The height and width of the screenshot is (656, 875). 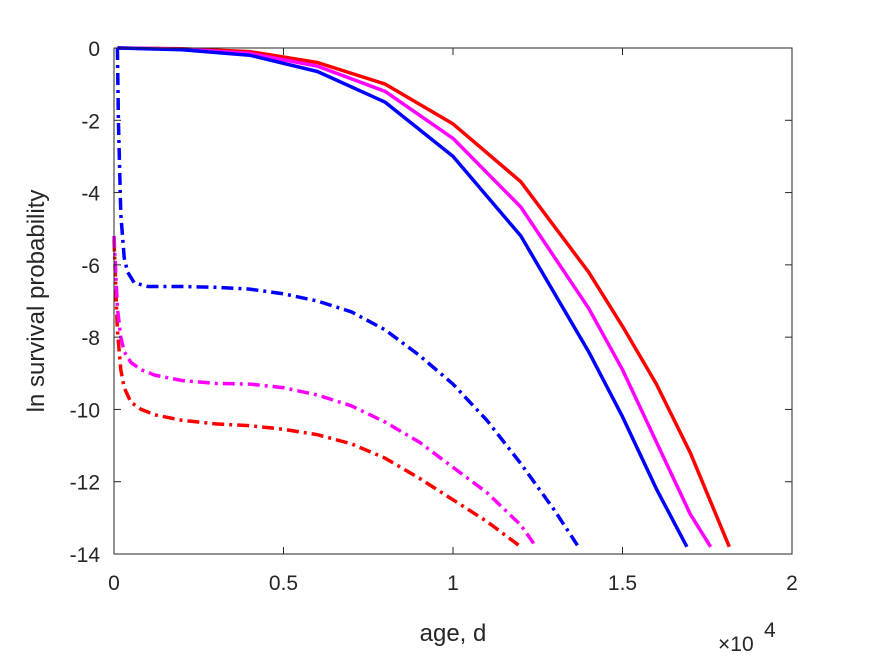 I want to click on y-axis-label: ln survival probability, so click(x=36, y=301).